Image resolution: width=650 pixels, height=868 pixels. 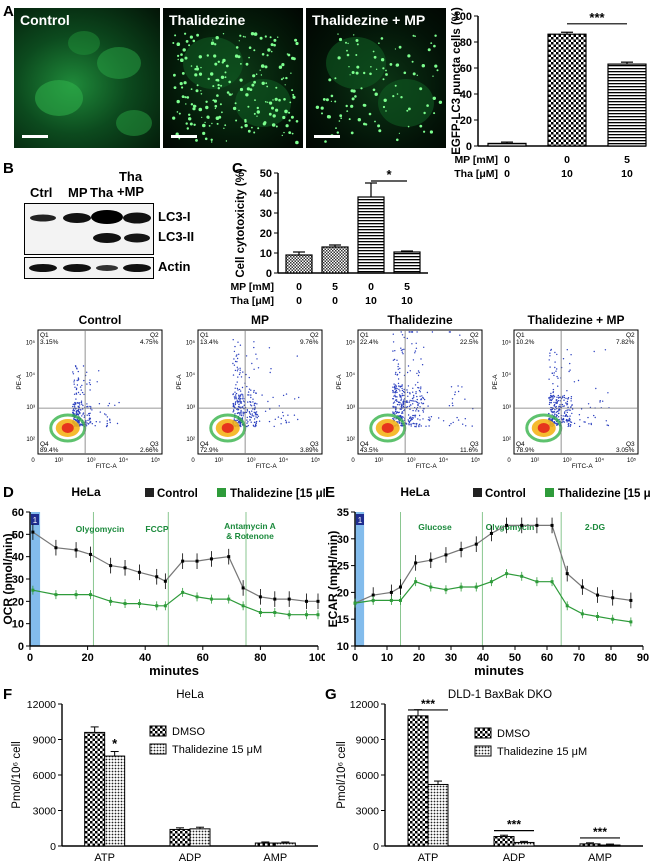 I want to click on legend-thalidezine: Thalidezine [15 μM], so click(x=604, y=494).